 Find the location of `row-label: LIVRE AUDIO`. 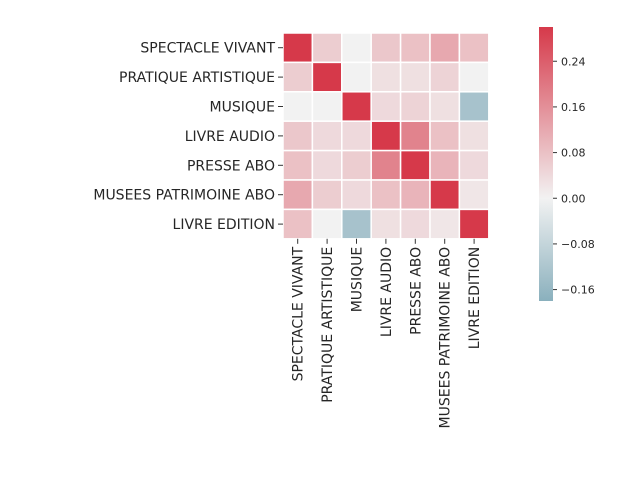

row-label: LIVRE AUDIO is located at coordinates (230, 137).